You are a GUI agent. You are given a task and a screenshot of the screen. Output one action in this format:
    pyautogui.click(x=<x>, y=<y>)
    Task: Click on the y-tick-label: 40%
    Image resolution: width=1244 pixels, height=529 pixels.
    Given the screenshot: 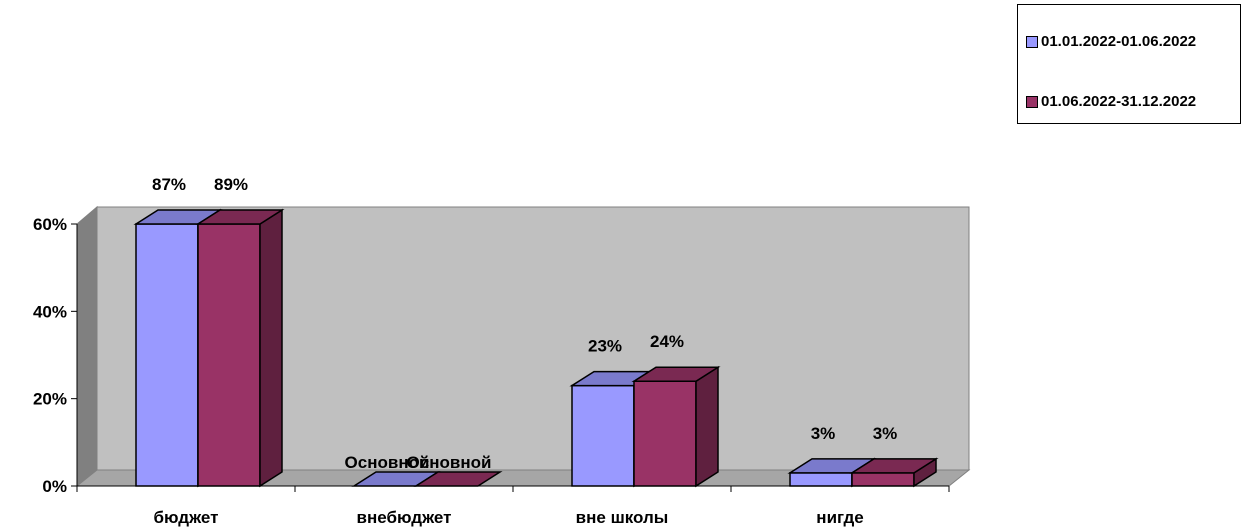 What is the action you would take?
    pyautogui.click(x=50, y=311)
    